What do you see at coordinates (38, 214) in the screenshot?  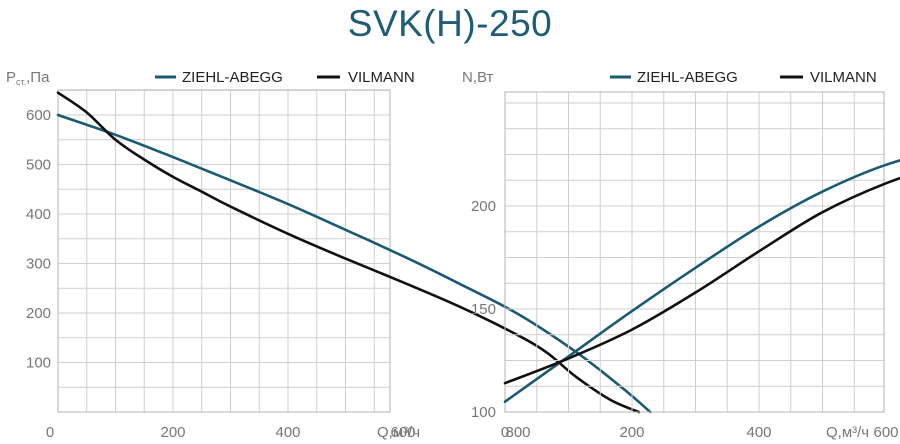 I see `y-tick-label: 400` at bounding box center [38, 214].